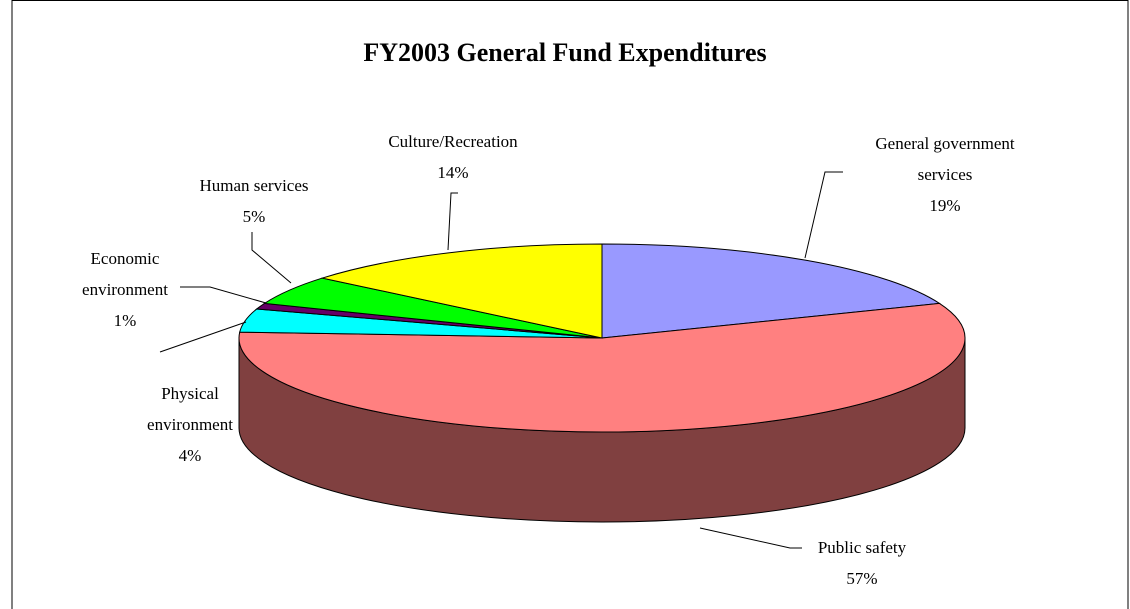 The width and height of the screenshot is (1130, 609). Describe the element at coordinates (945, 205) in the screenshot. I see `slice-percent: 19%` at that location.